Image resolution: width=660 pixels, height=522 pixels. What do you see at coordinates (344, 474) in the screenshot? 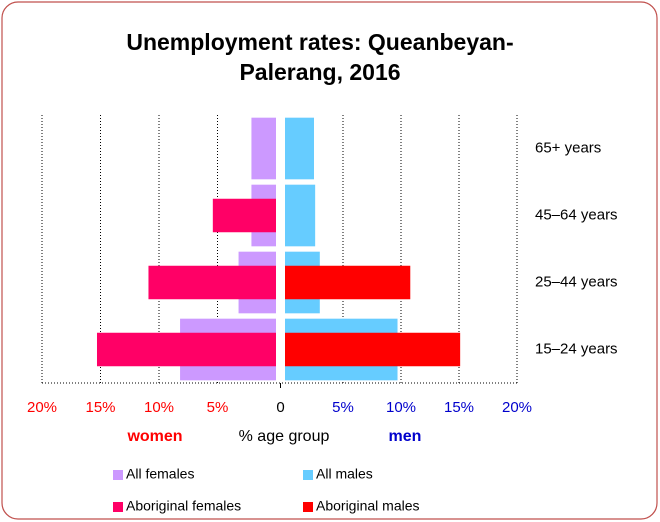
I see `legend-label: All males` at bounding box center [344, 474].